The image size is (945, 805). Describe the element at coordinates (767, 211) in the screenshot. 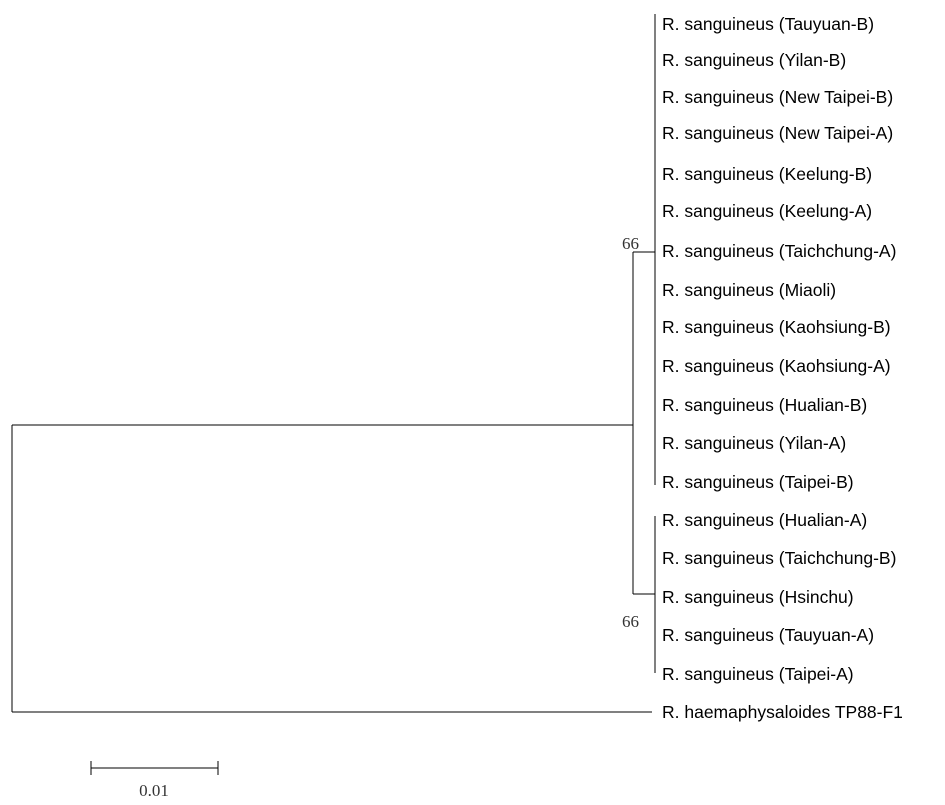

I see `taxon-label: R. sanguineus (Keelung-A)` at that location.